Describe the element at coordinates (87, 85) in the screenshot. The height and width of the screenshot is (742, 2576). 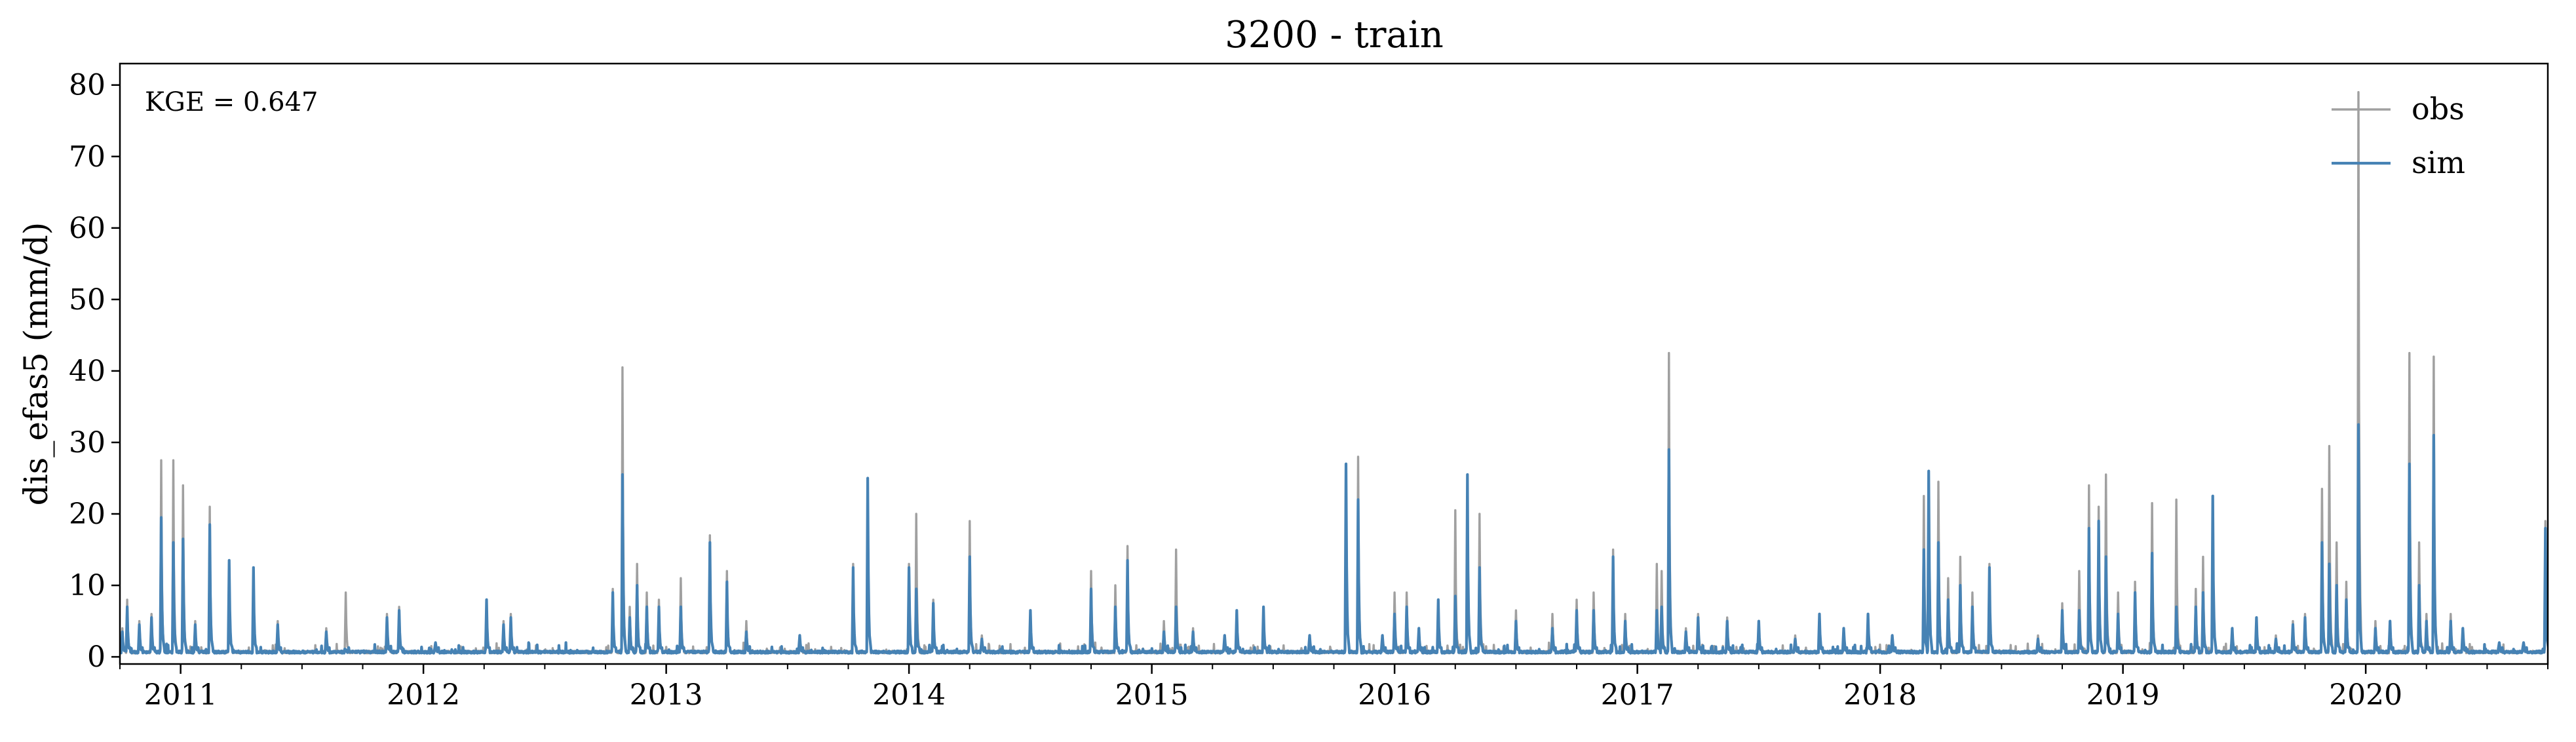
I see `y-tick-label: 80` at that location.